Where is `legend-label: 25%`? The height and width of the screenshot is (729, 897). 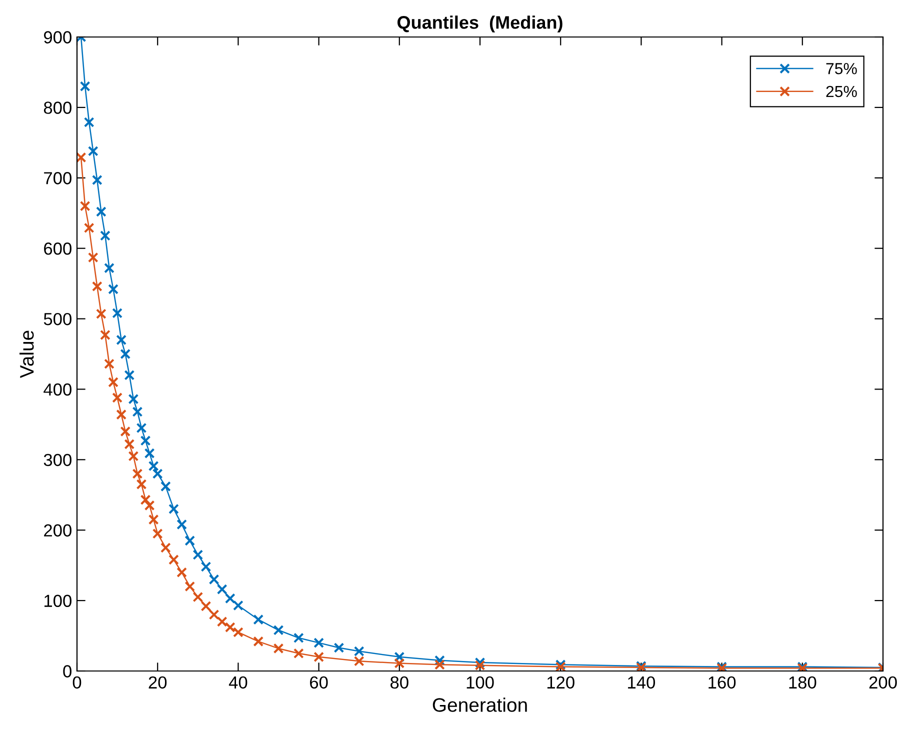
legend-label: 25% is located at coordinates (841, 92).